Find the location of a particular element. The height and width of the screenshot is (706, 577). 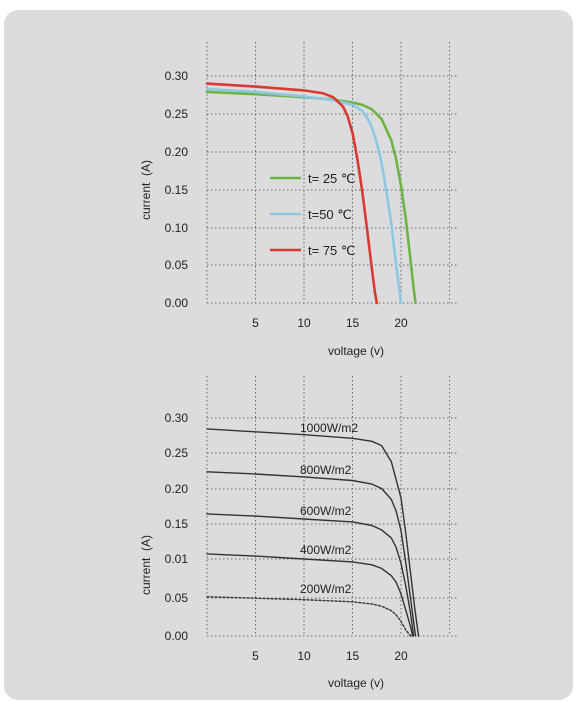

series-label: 800W/m2 is located at coordinates (326, 470).